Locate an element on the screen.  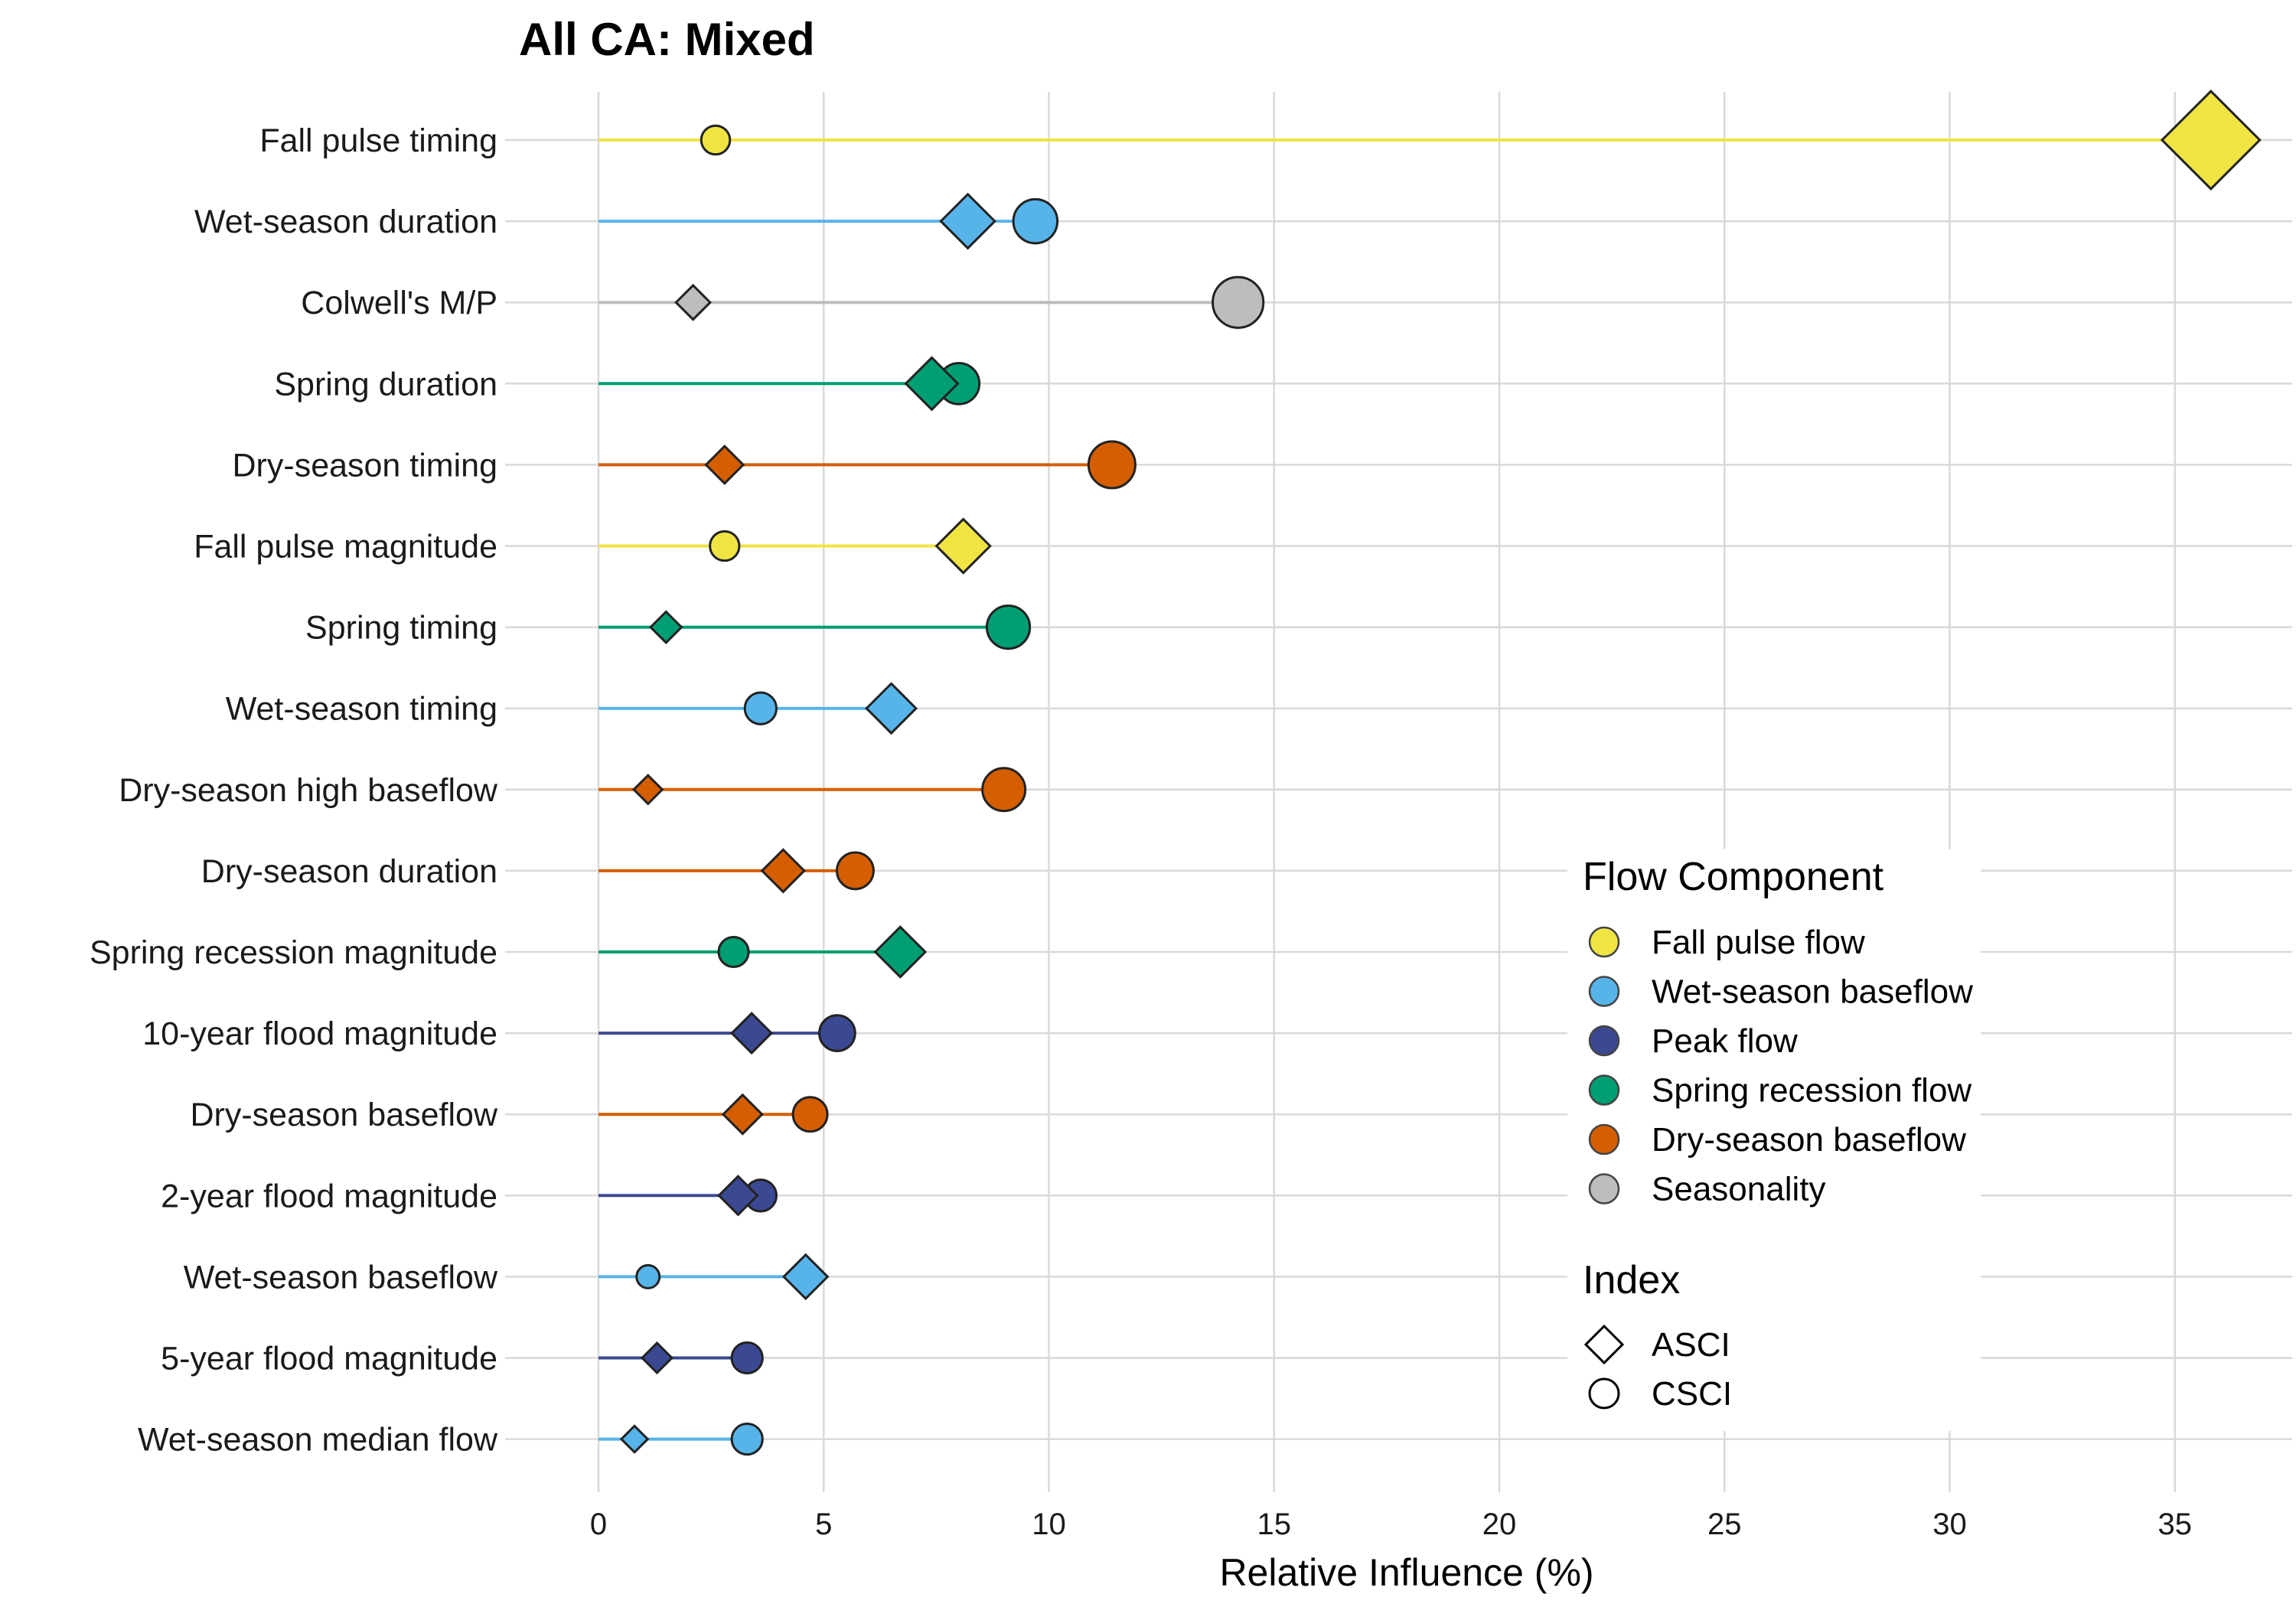
legend-label-seasonality: Seasonality is located at coordinates (1738, 1189).